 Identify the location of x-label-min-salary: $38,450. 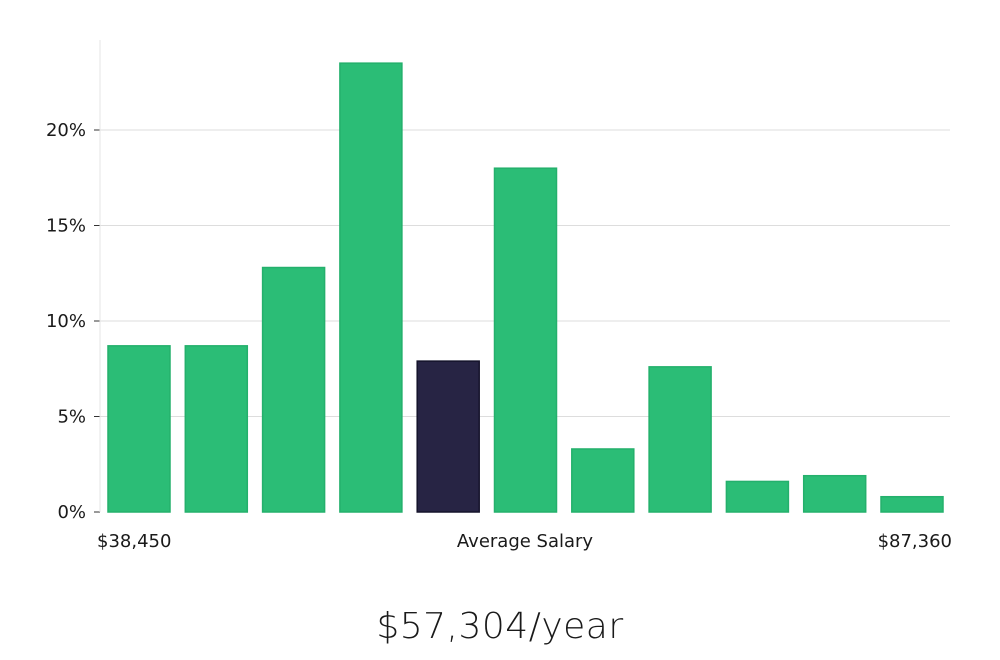
(134, 541).